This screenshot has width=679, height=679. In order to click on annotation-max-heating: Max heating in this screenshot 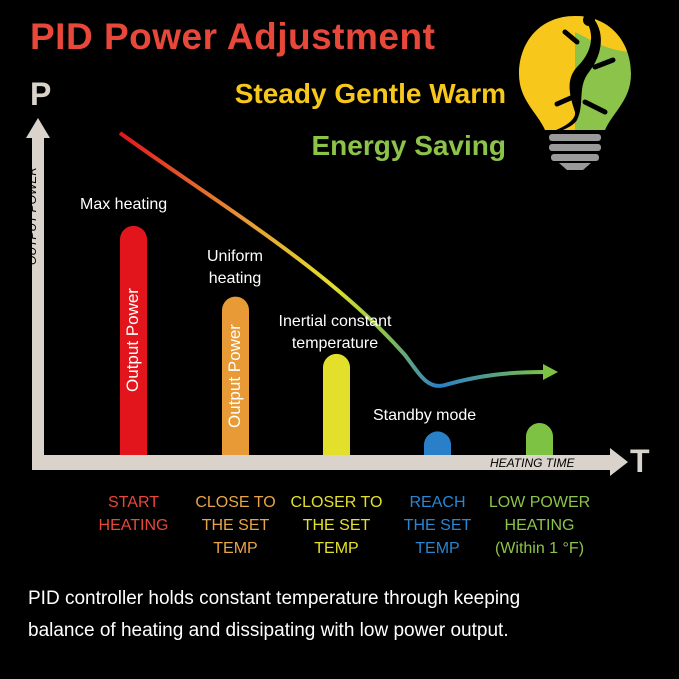, I will do `click(124, 204)`.